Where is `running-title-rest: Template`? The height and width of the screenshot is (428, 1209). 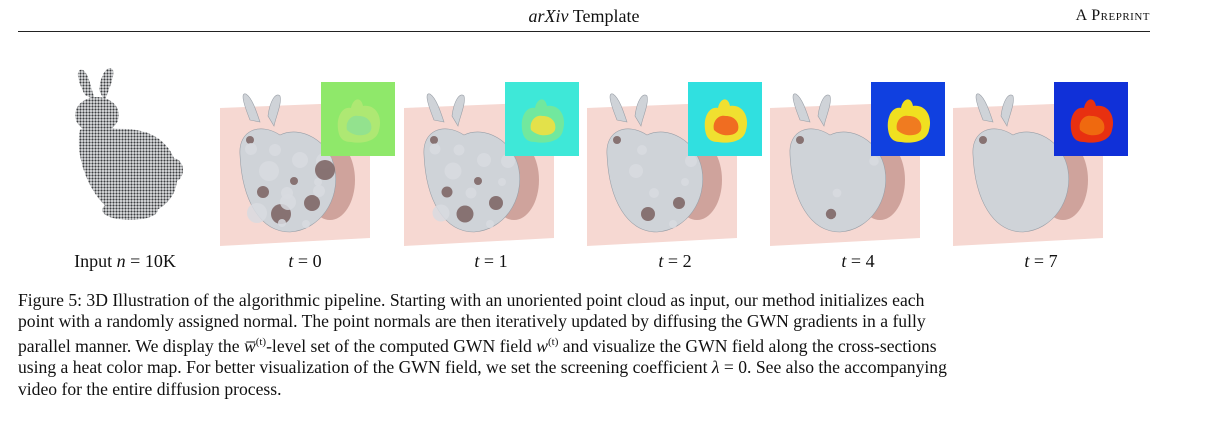
running-title-rest: Template is located at coordinates (606, 16).